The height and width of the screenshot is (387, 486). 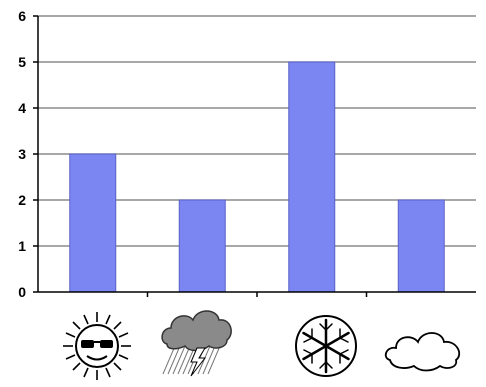 What do you see at coordinates (22, 200) in the screenshot?
I see `y-tick-label: 2` at bounding box center [22, 200].